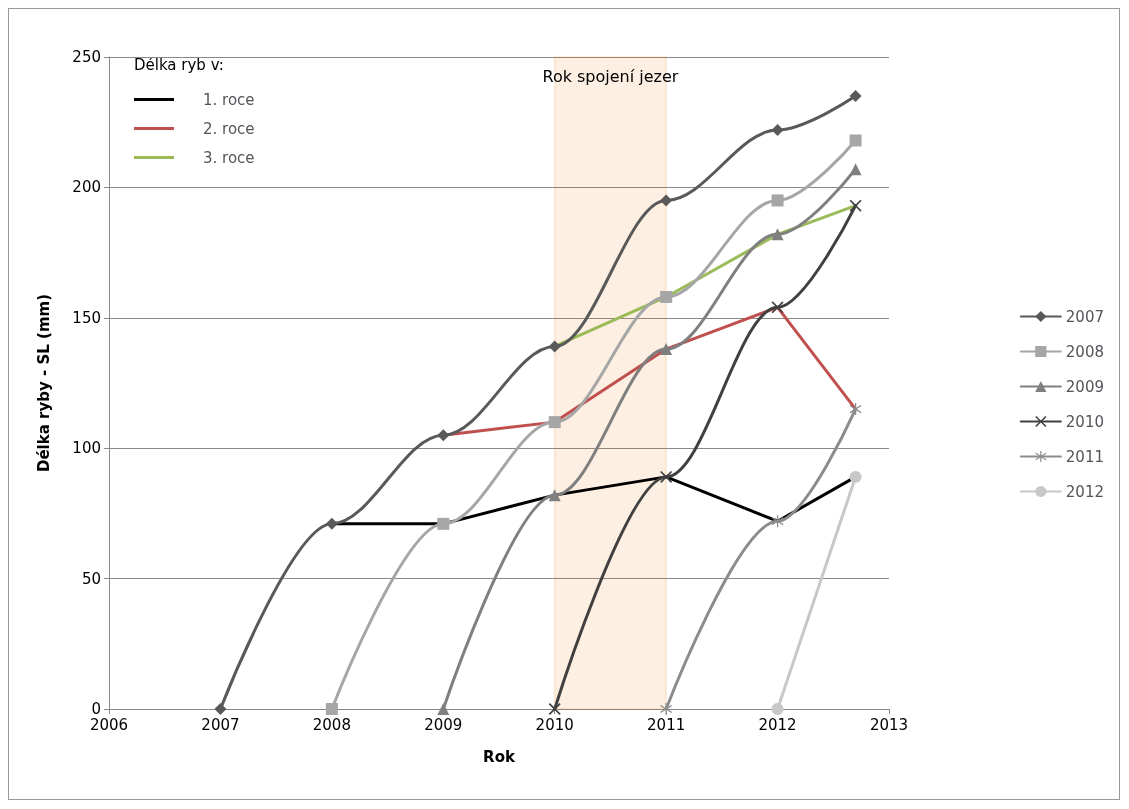 This screenshot has height=809, width=1129. I want to click on legend-label: 2010, so click(1085, 421).